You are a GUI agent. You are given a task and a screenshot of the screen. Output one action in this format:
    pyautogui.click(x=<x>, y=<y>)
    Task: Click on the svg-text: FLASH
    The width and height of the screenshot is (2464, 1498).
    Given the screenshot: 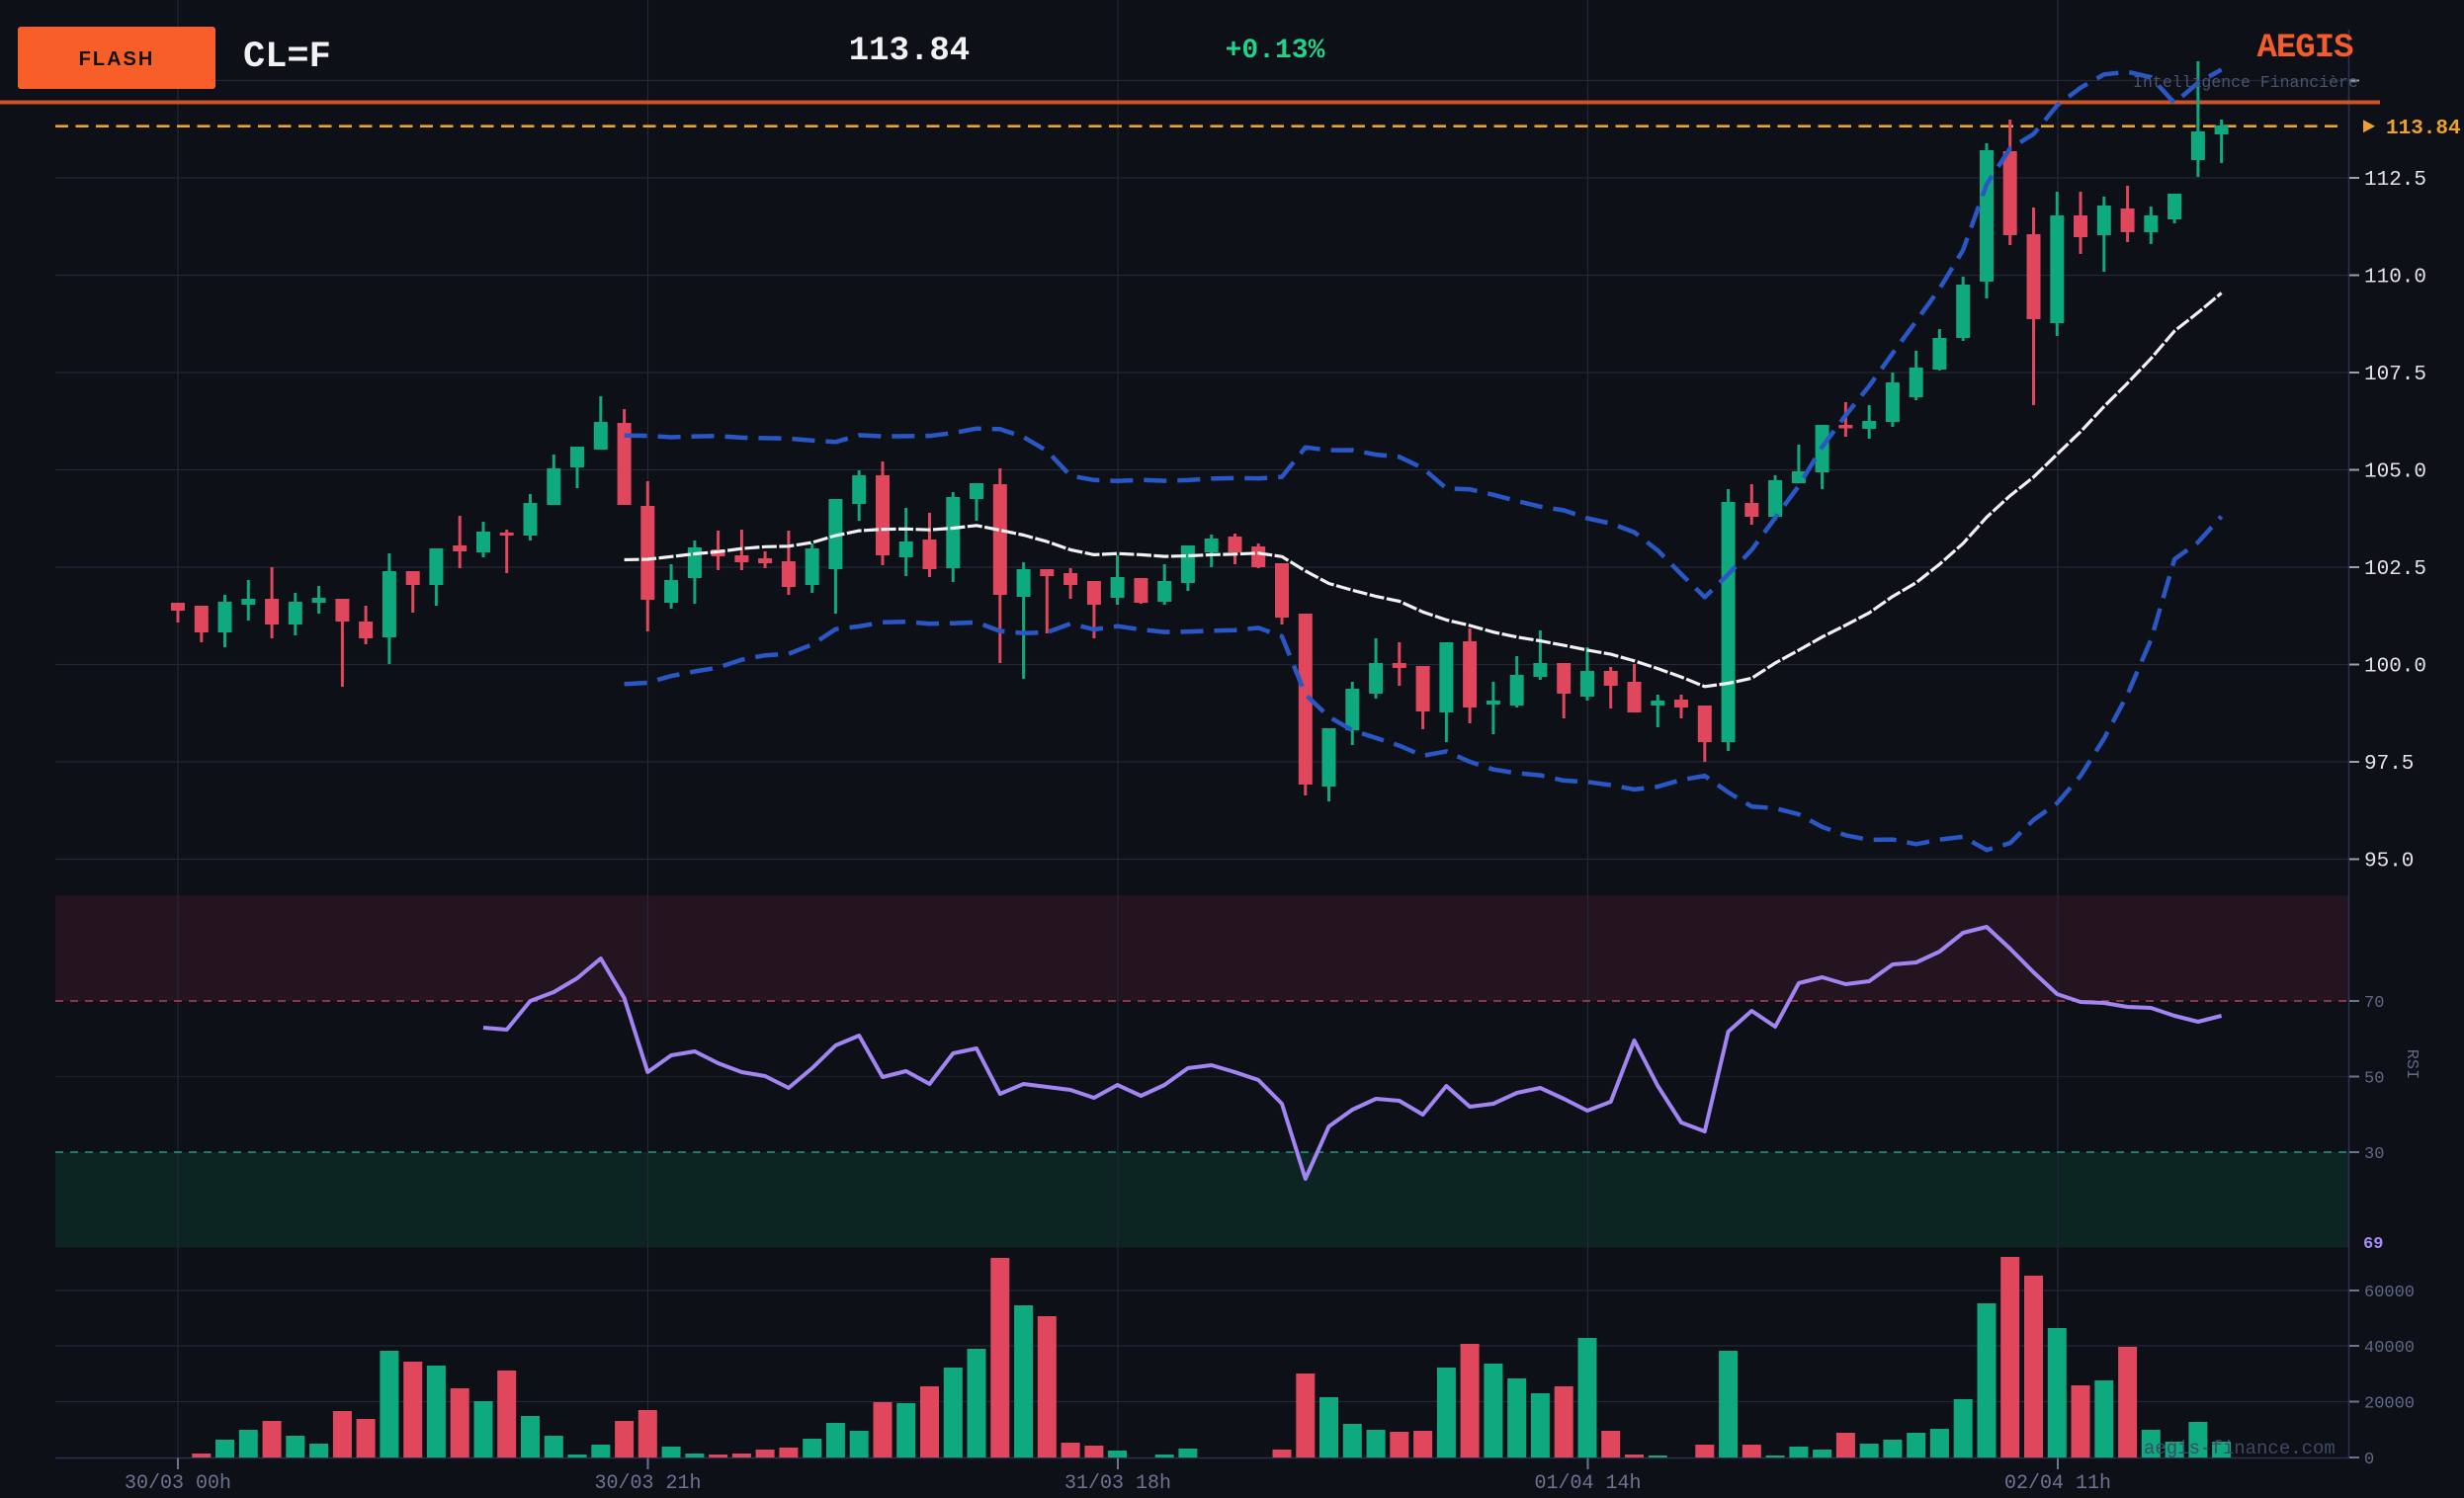 What is the action you would take?
    pyautogui.click(x=117, y=59)
    